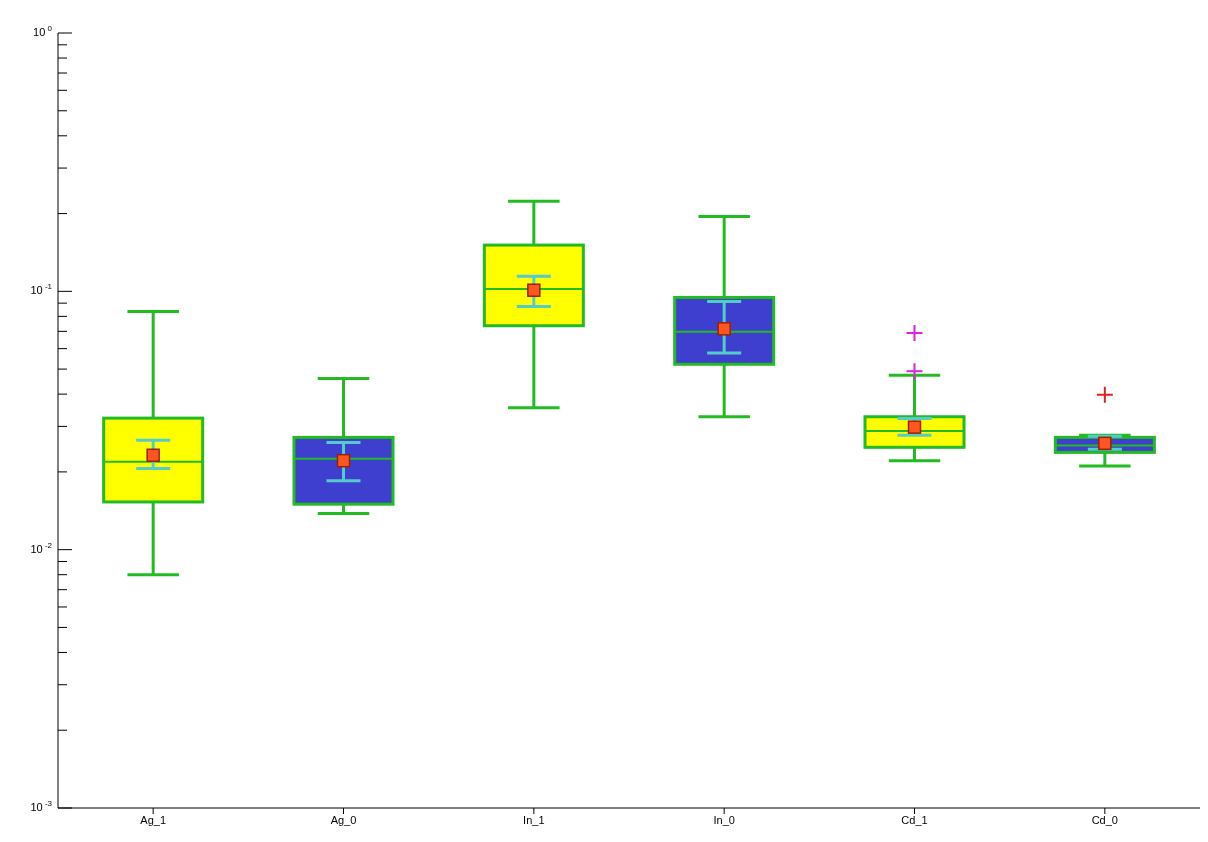 This screenshot has height=842, width=1208. I want to click on y-tick-label: 10$^{0}$, so click(43, 30).